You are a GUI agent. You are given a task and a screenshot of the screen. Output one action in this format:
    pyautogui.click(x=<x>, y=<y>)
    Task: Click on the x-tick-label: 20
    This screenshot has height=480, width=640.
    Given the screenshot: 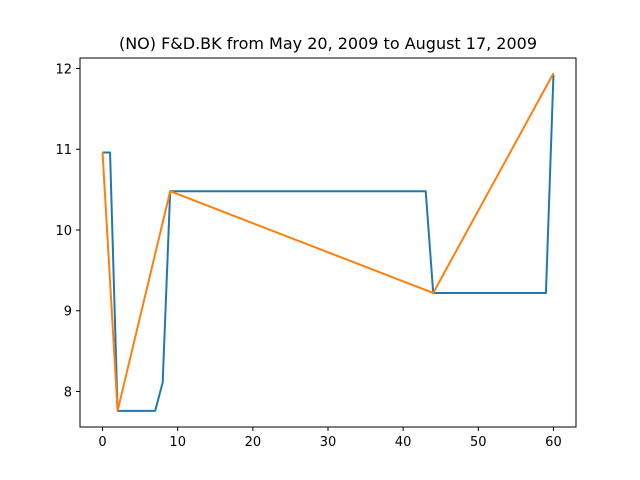 What is the action you would take?
    pyautogui.click(x=253, y=442)
    